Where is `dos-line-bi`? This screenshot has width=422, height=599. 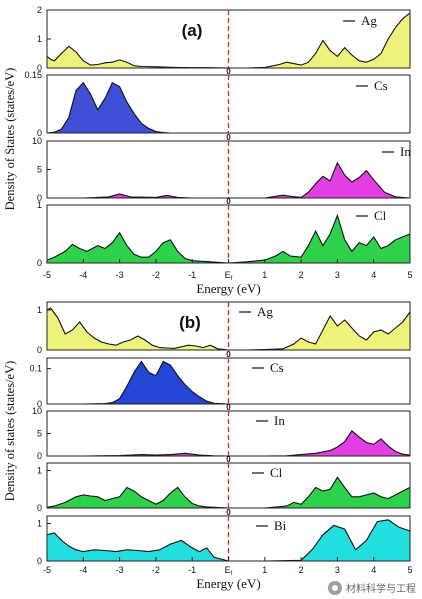 dos-line-bi is located at coordinates (228, 540).